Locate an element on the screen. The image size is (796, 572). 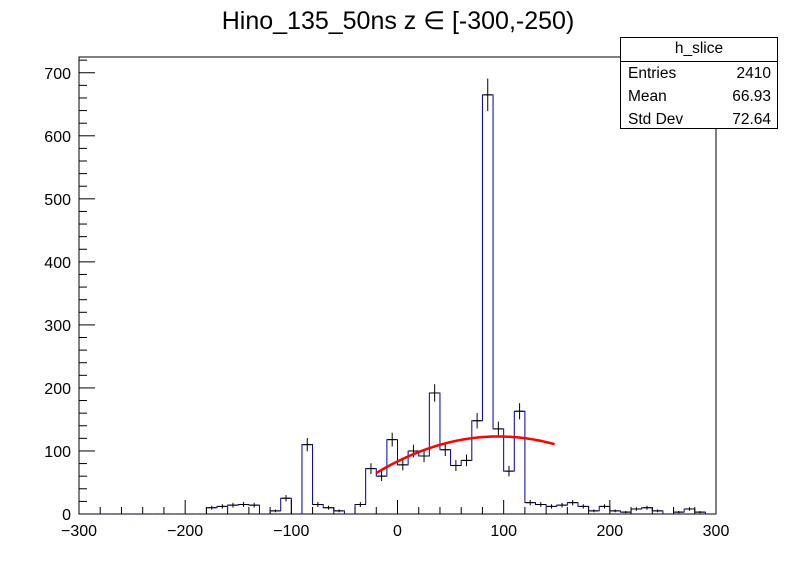
y-tick-label: 100 is located at coordinates (57, 452).